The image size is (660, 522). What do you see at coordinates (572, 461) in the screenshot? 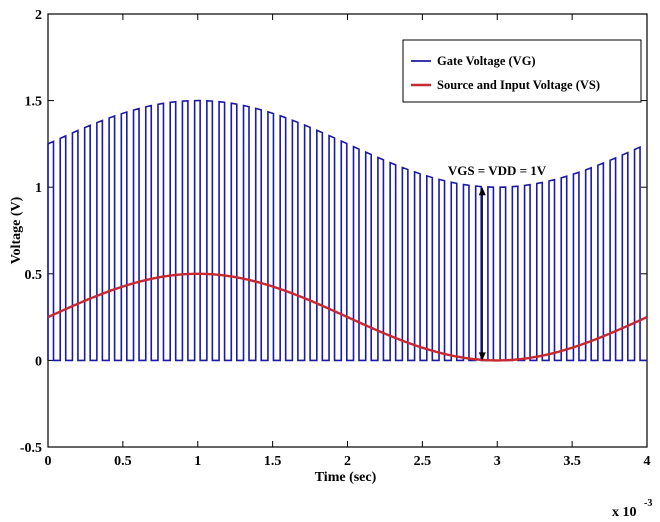
I see `x-tick-label: 3.5` at bounding box center [572, 461].